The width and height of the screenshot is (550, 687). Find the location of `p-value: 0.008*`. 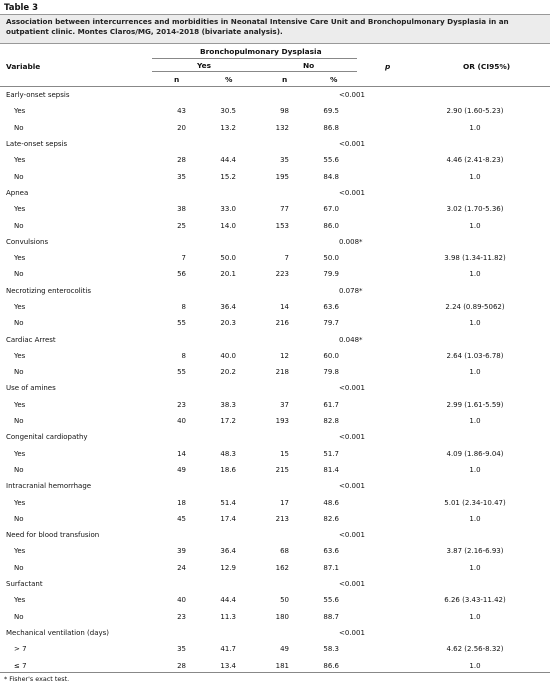

p-value: 0.008* is located at coordinates (351, 241).